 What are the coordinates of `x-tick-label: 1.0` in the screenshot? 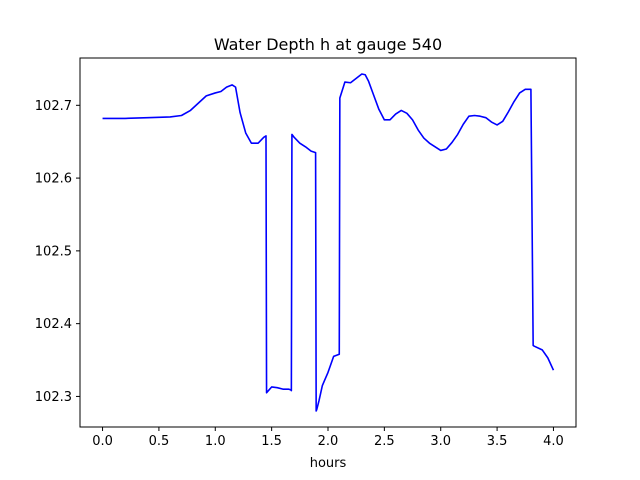 It's located at (215, 441).